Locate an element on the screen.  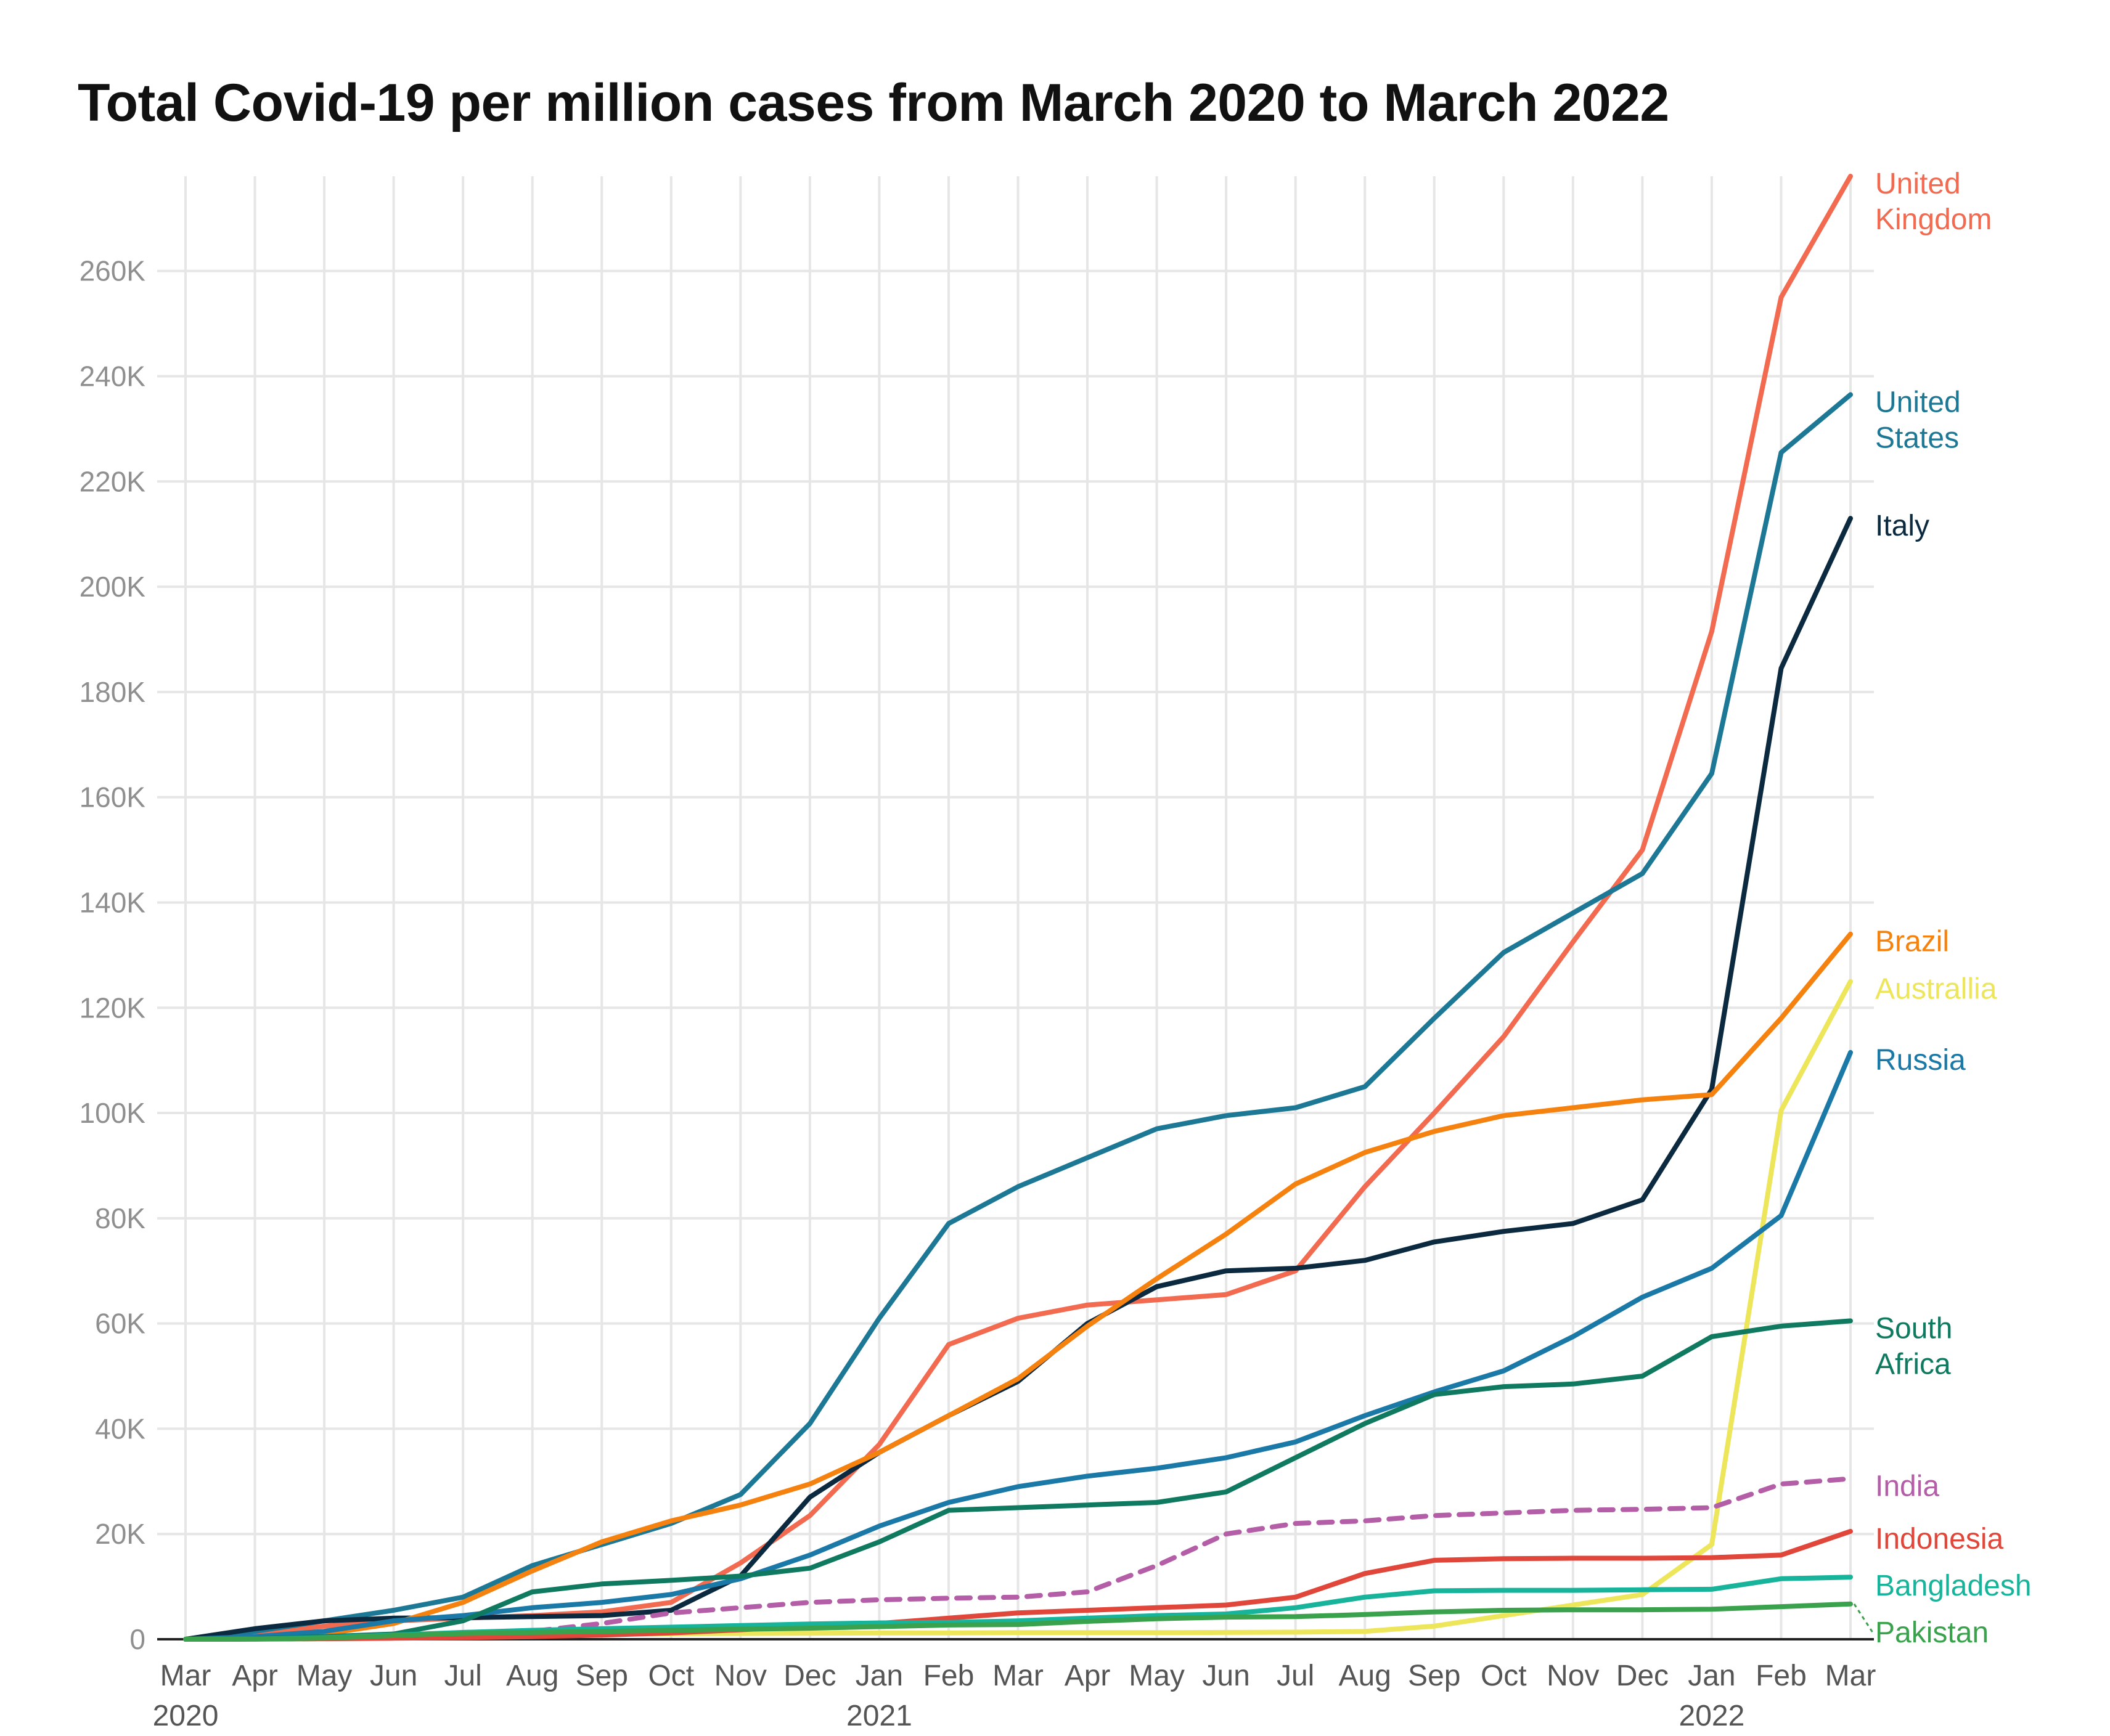
y-tick-label: 140K is located at coordinates (113, 902).